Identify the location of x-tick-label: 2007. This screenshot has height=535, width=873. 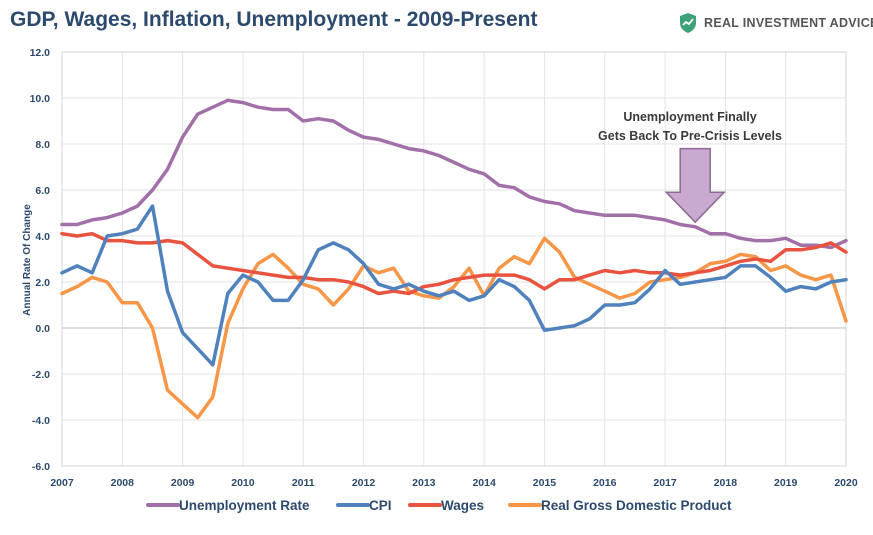
(62, 483).